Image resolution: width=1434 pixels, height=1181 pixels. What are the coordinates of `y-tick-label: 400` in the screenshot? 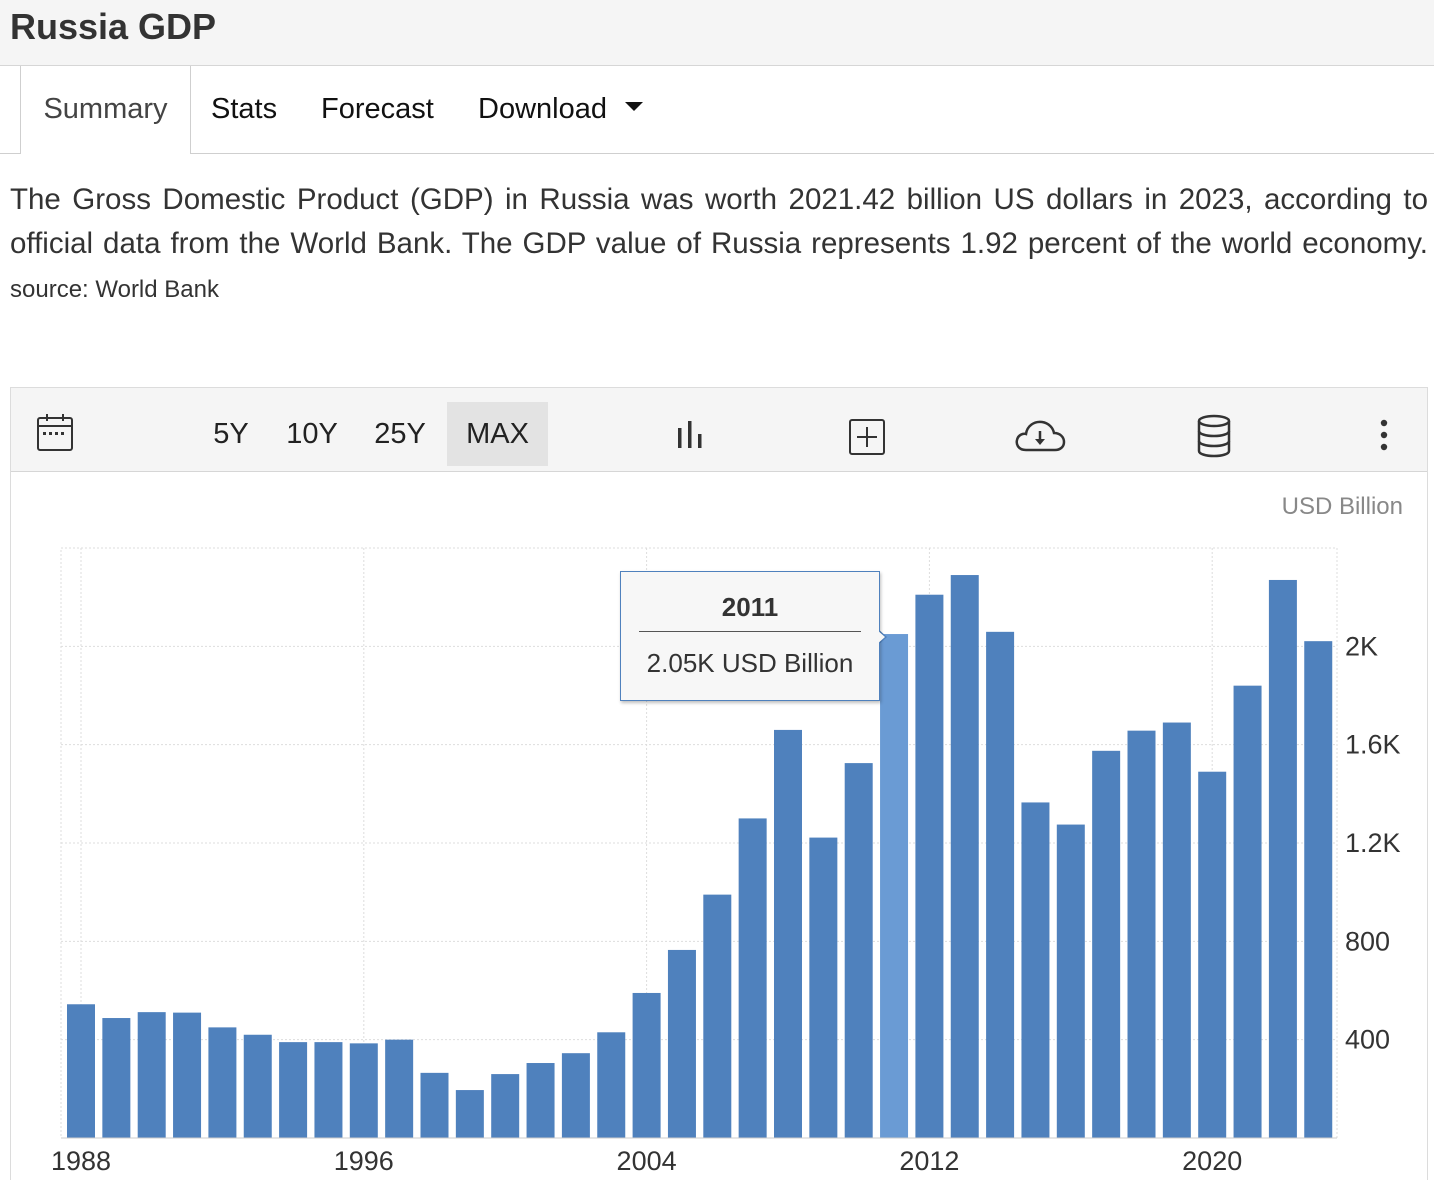 It's located at (1367, 1040).